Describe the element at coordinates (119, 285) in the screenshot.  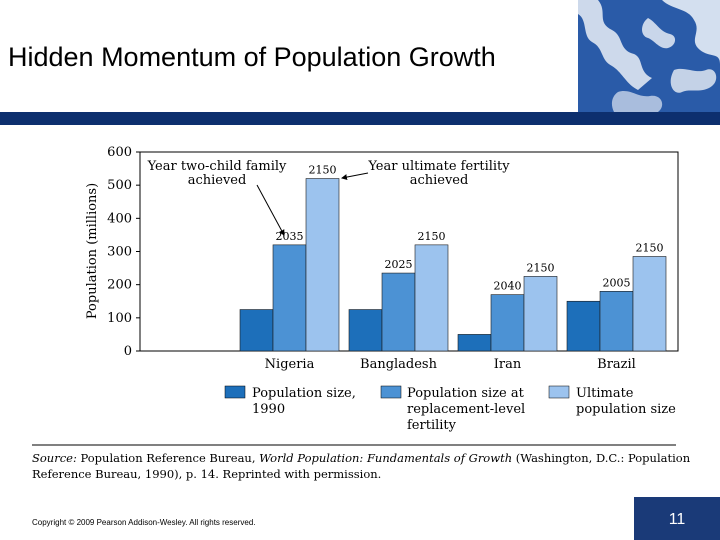
I see `y-tick-label: 200` at that location.